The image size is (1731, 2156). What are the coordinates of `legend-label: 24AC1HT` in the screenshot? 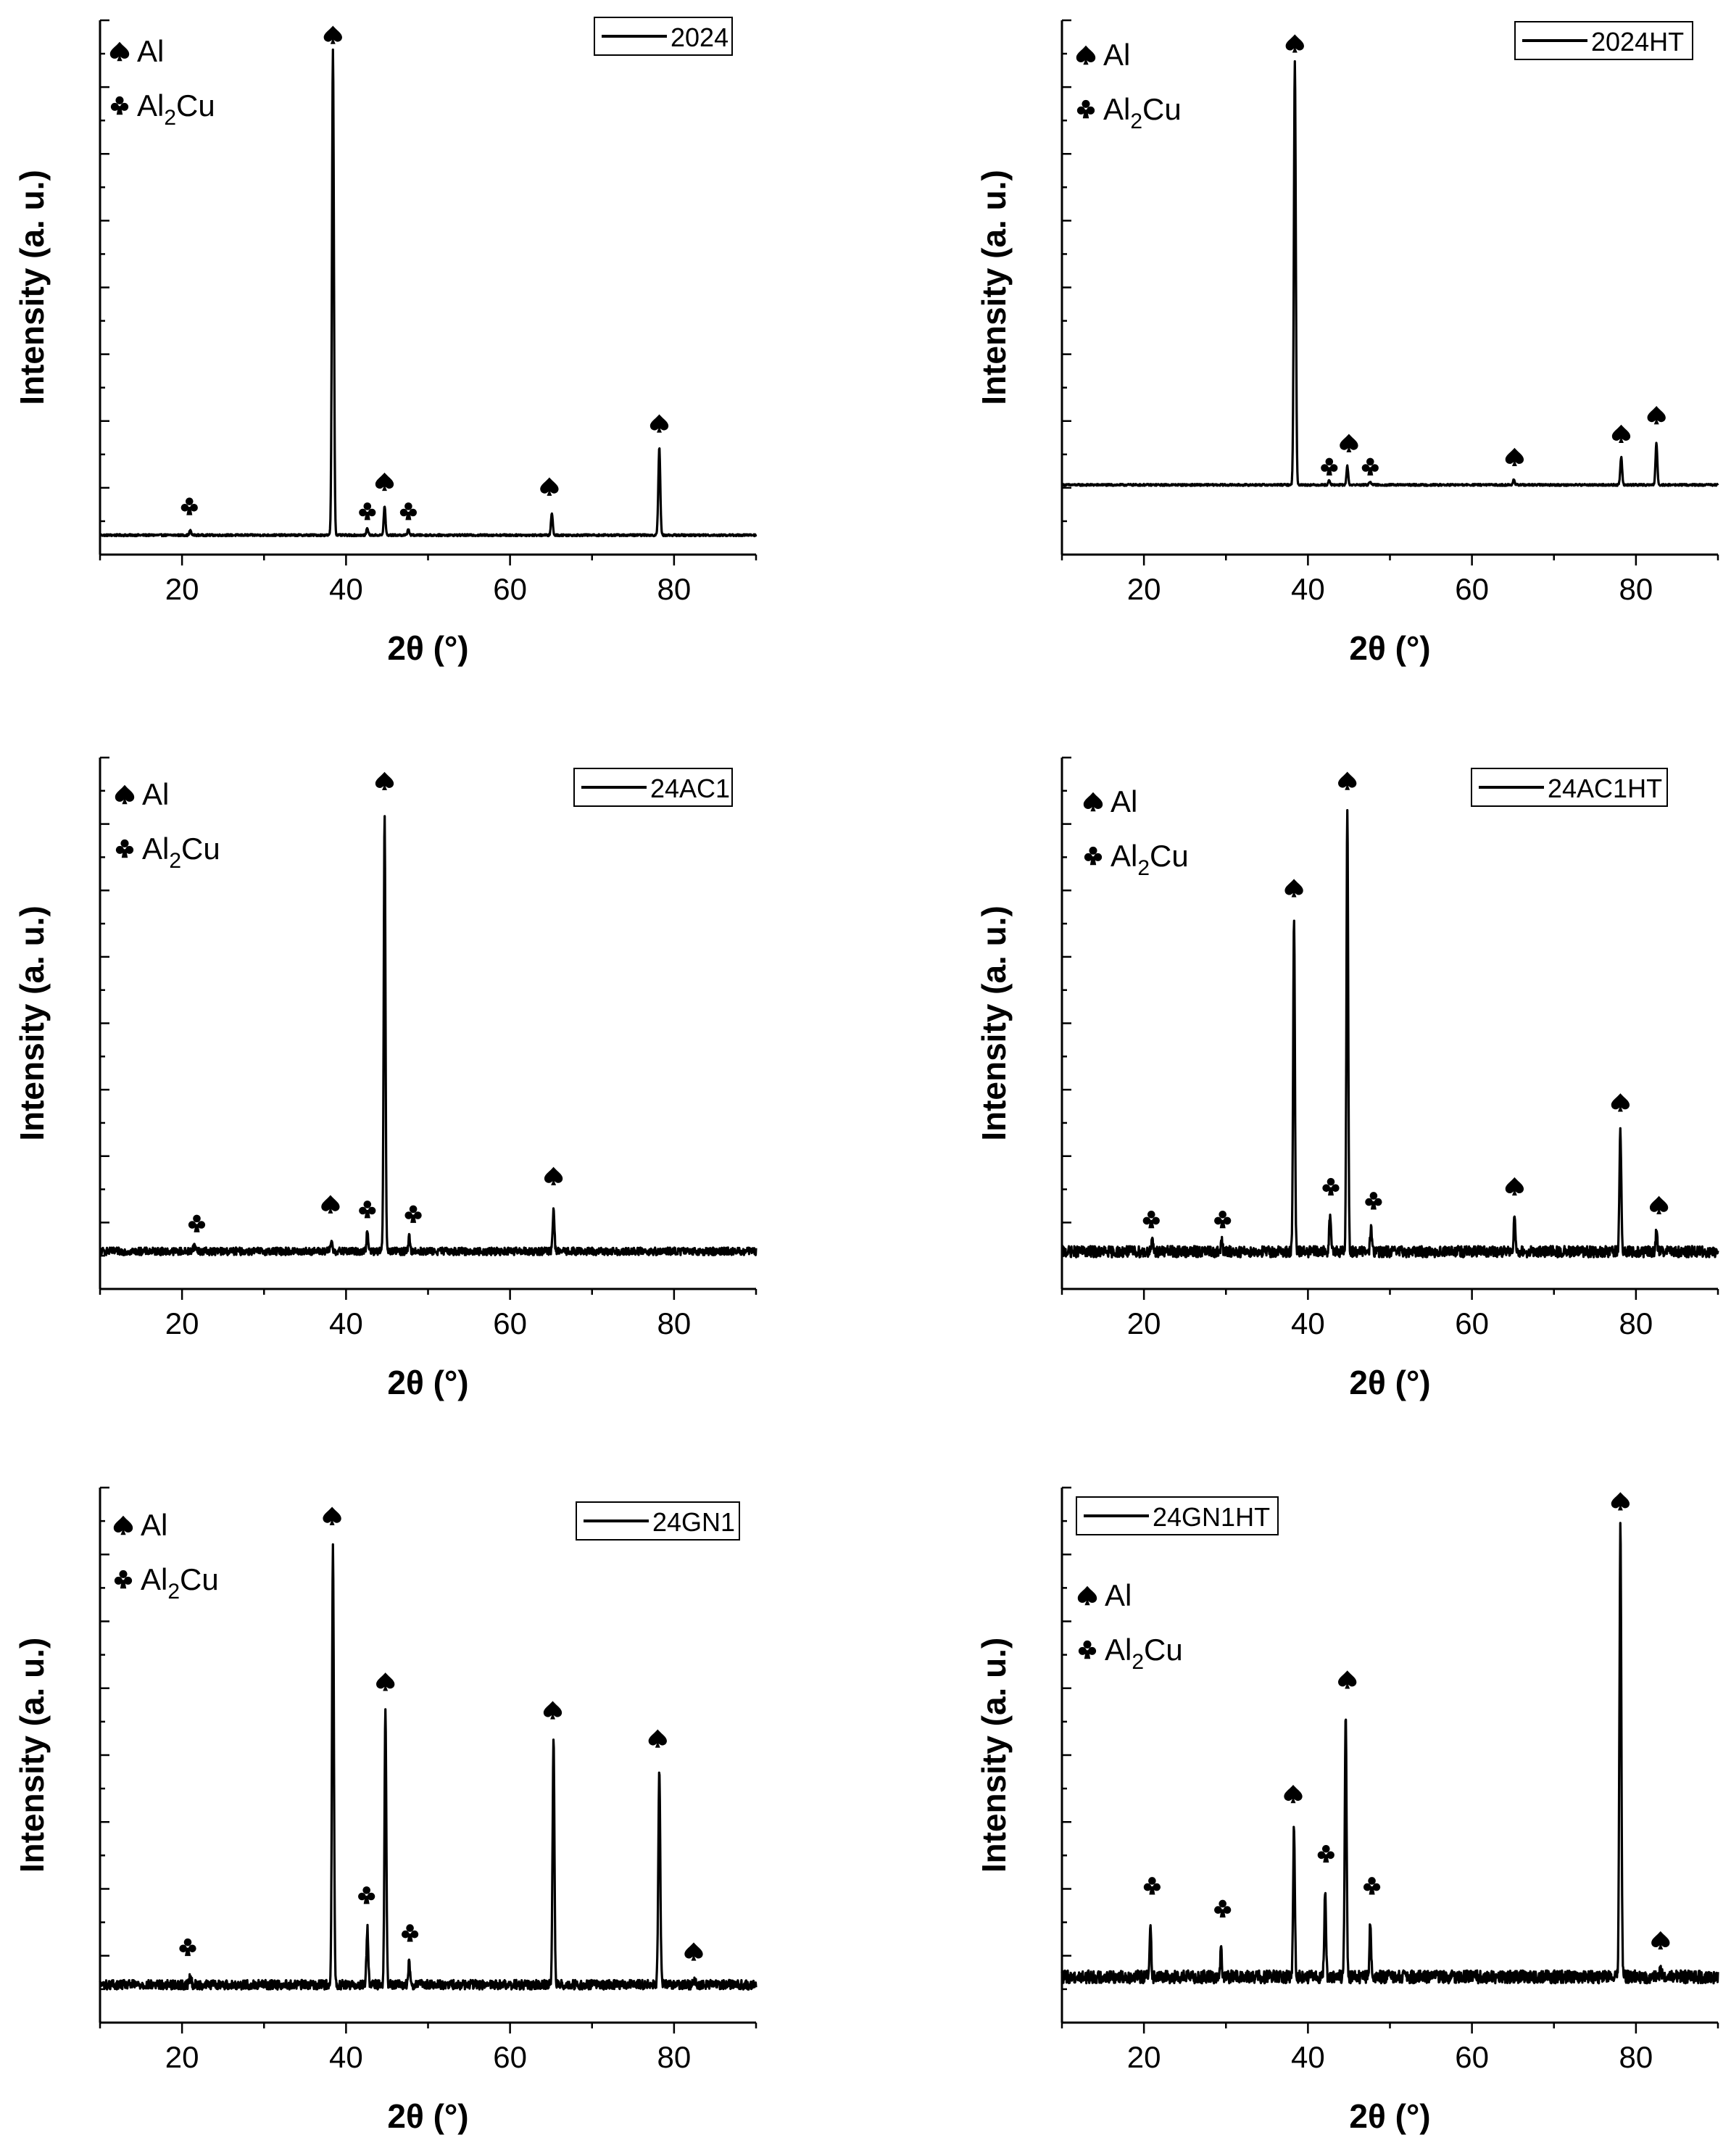 It's located at (1605, 788).